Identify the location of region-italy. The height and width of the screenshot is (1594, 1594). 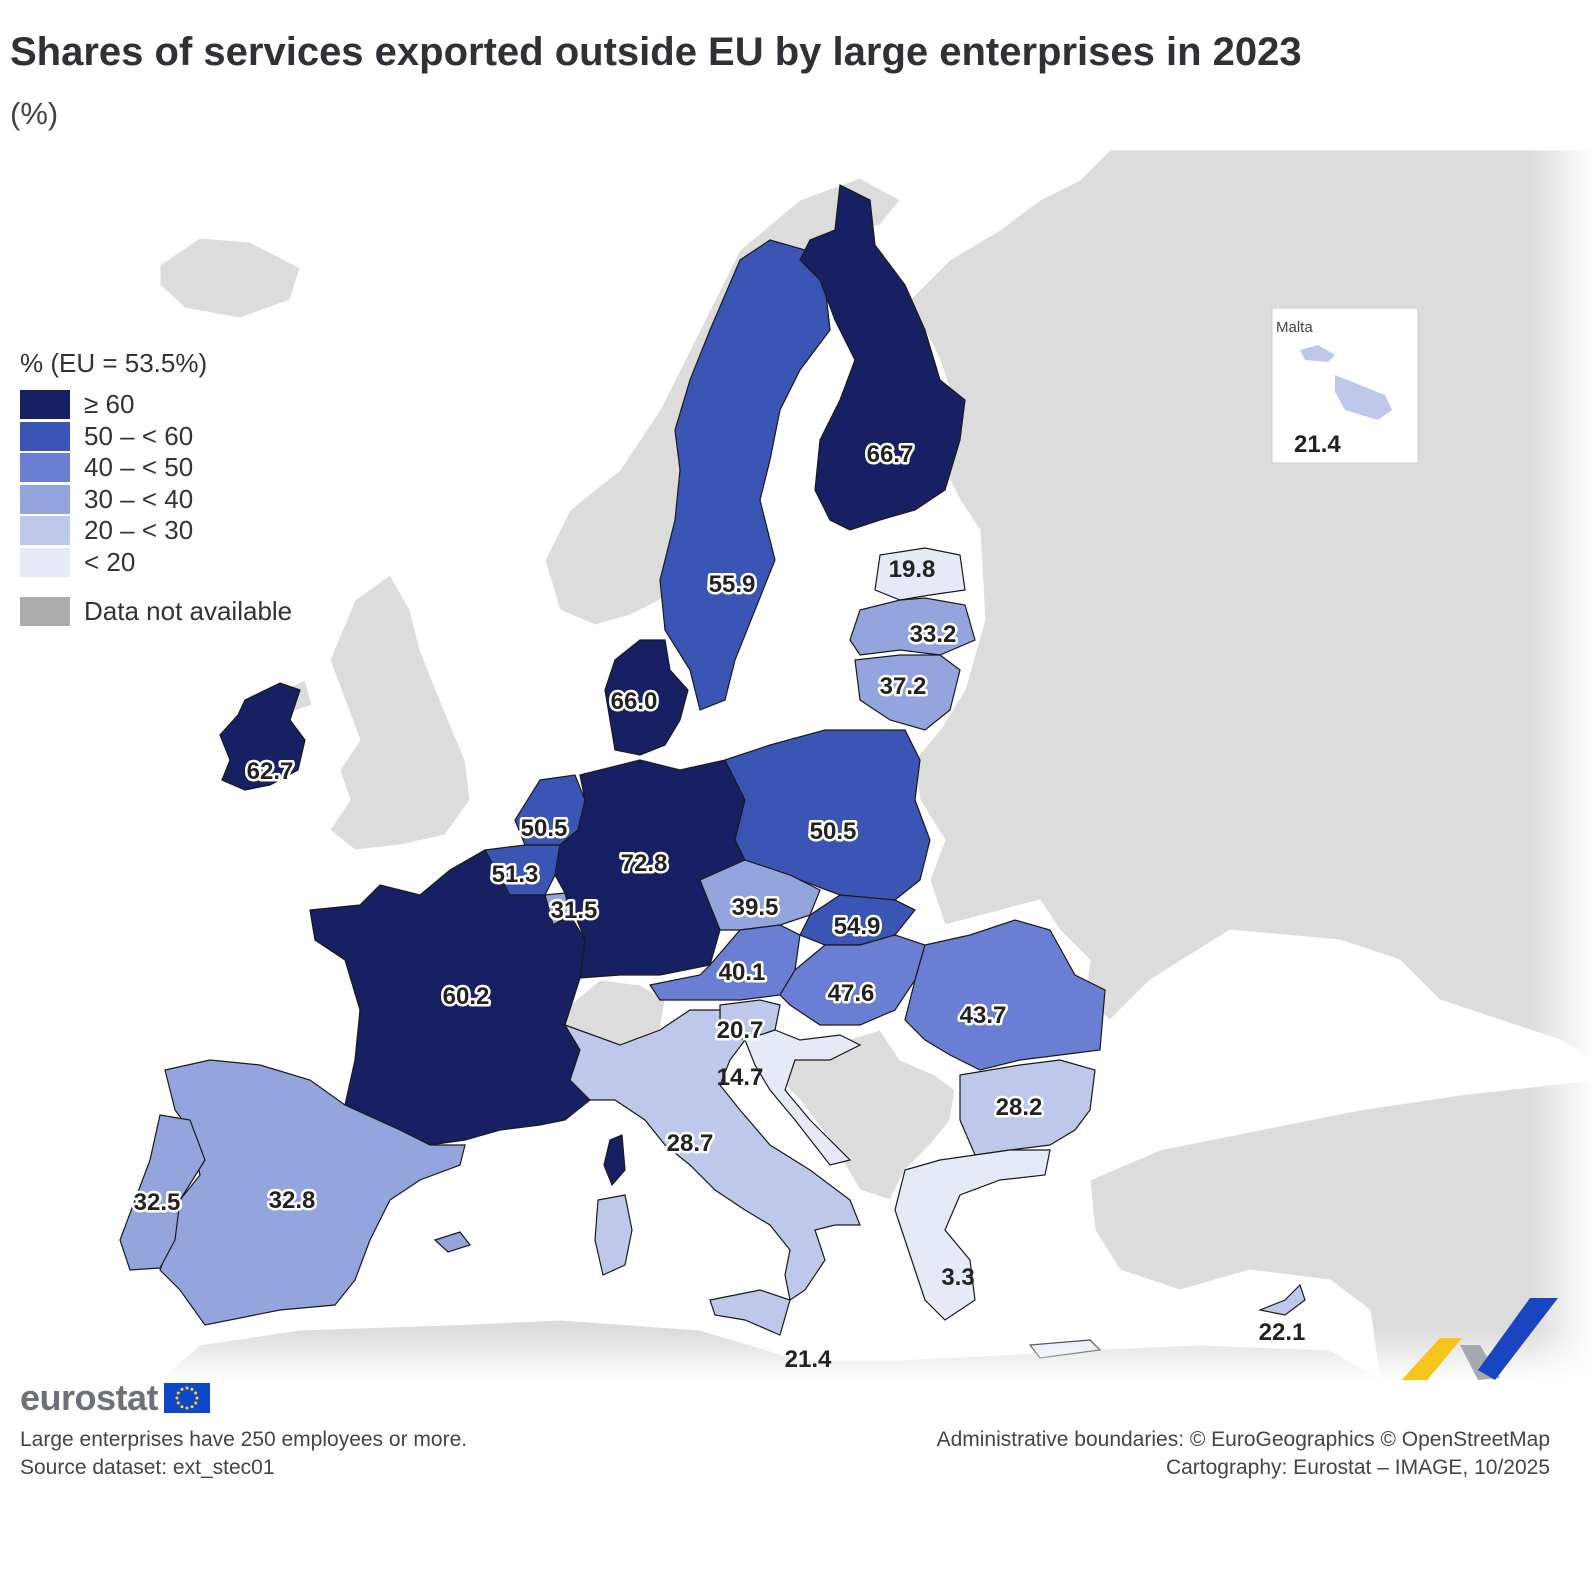
(712, 1155).